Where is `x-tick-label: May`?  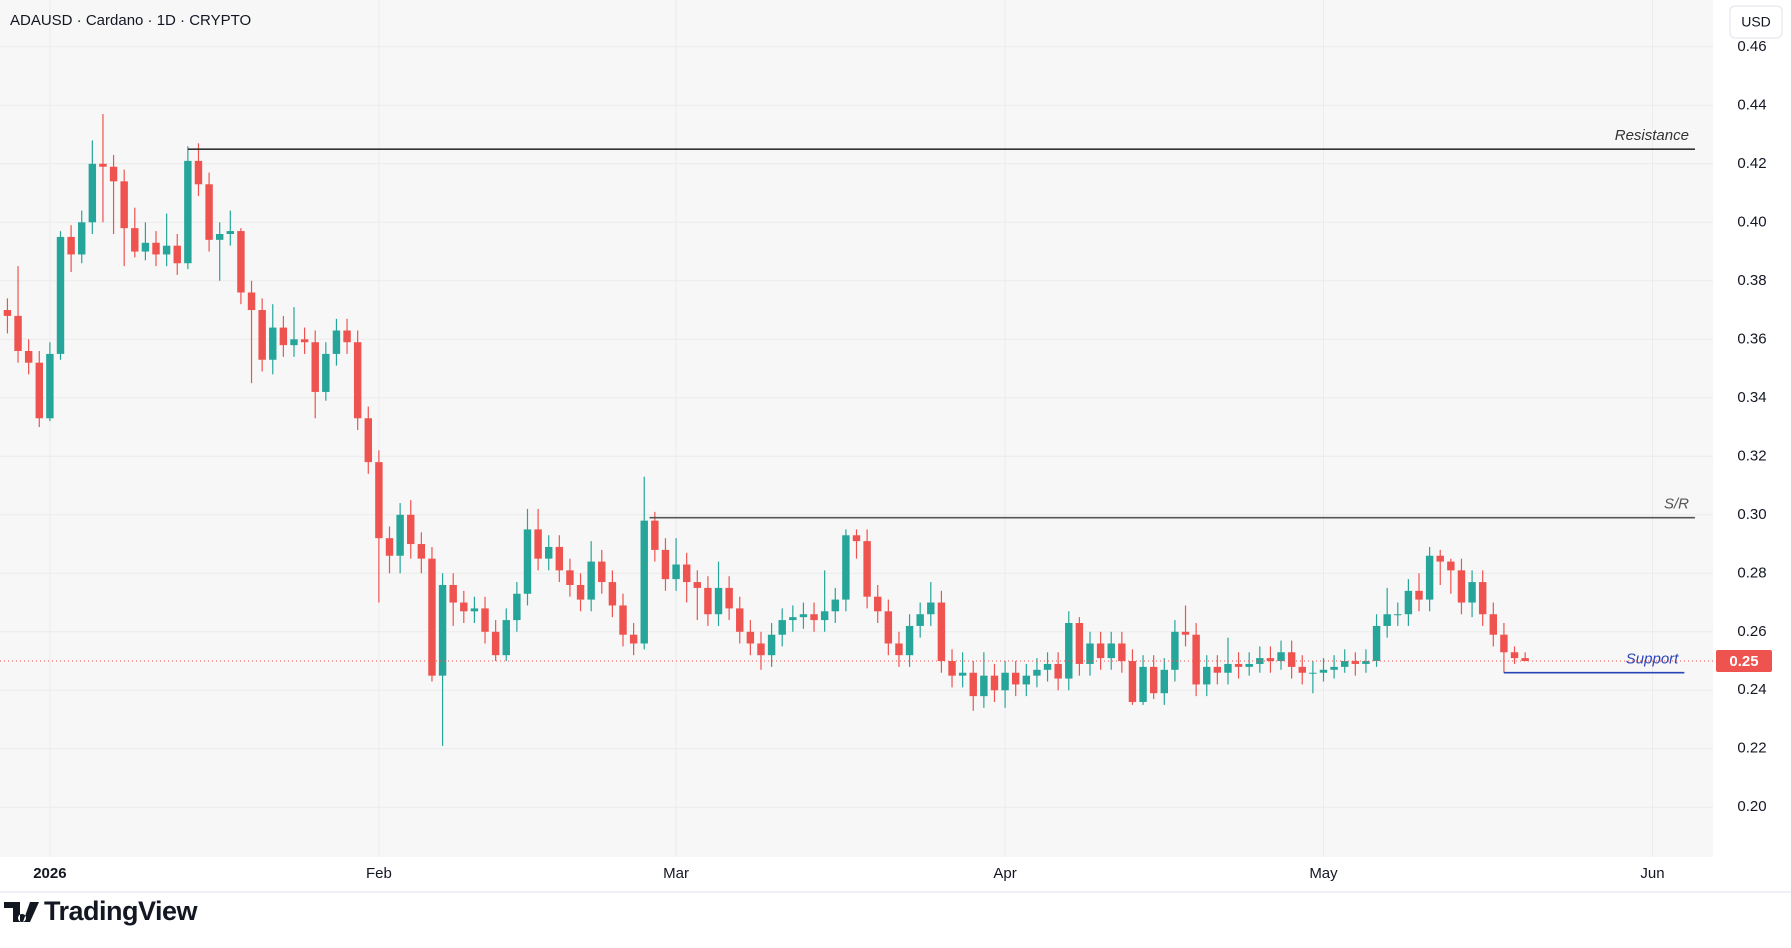
x-tick-label: May is located at coordinates (1323, 873).